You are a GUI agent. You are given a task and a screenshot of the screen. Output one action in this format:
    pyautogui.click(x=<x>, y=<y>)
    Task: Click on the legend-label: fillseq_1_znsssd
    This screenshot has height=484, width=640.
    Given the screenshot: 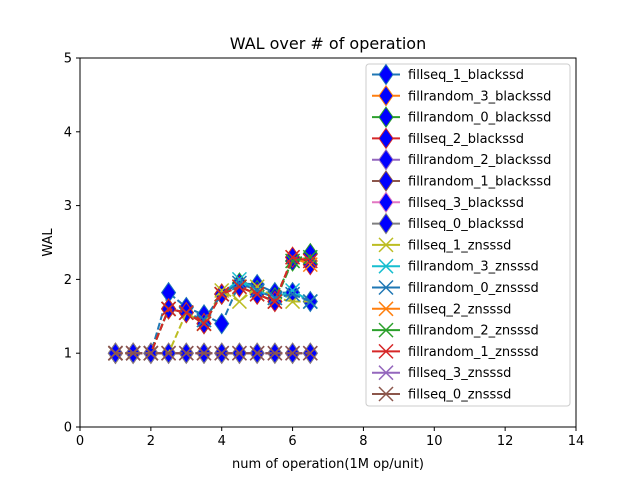 What is the action you would take?
    pyautogui.click(x=459, y=245)
    